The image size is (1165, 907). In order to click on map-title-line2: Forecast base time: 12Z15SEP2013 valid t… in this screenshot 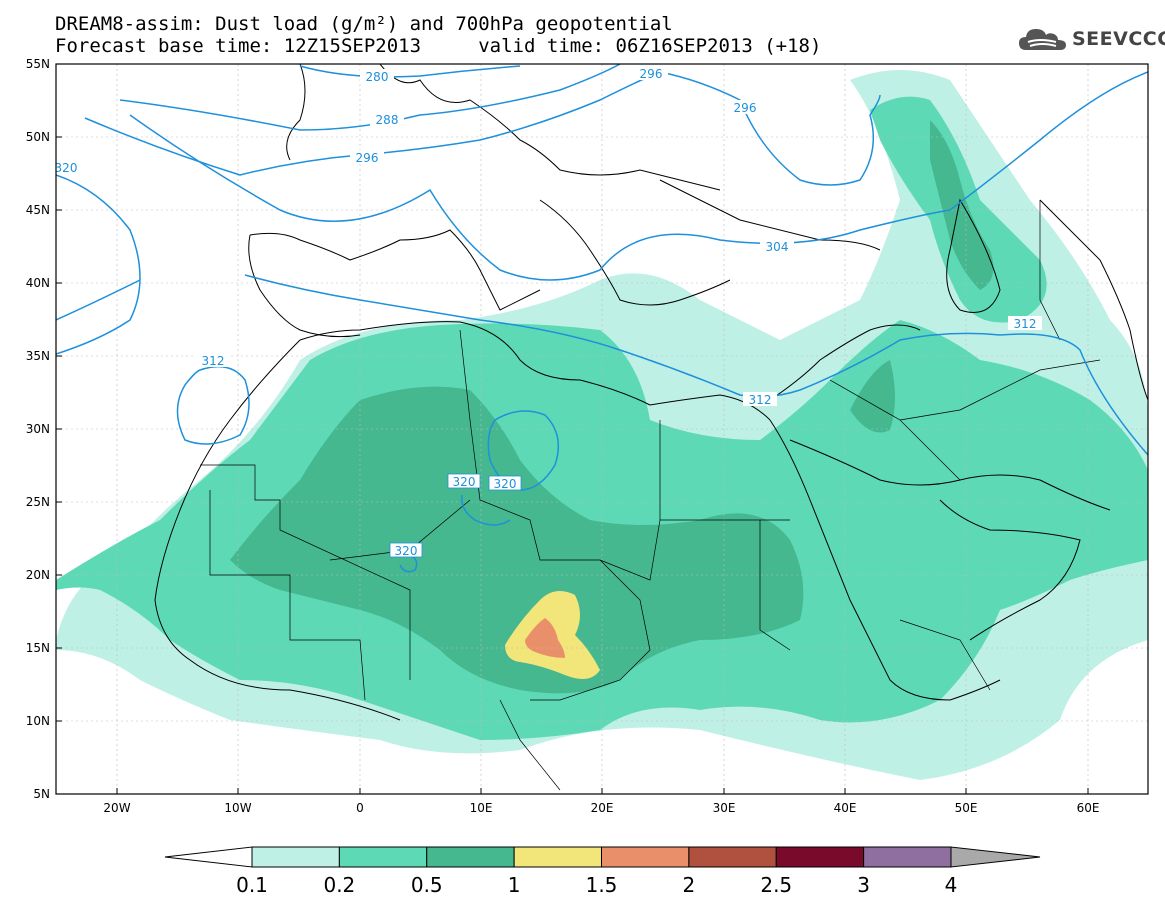, I will do `click(438, 46)`.